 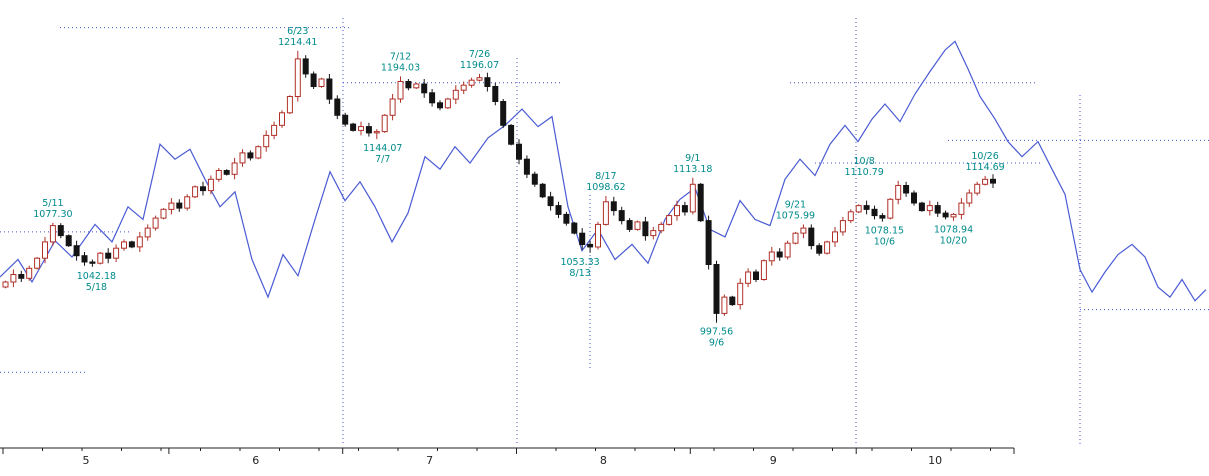 I want to click on trough-annotation: 9/6, so click(x=716, y=343).